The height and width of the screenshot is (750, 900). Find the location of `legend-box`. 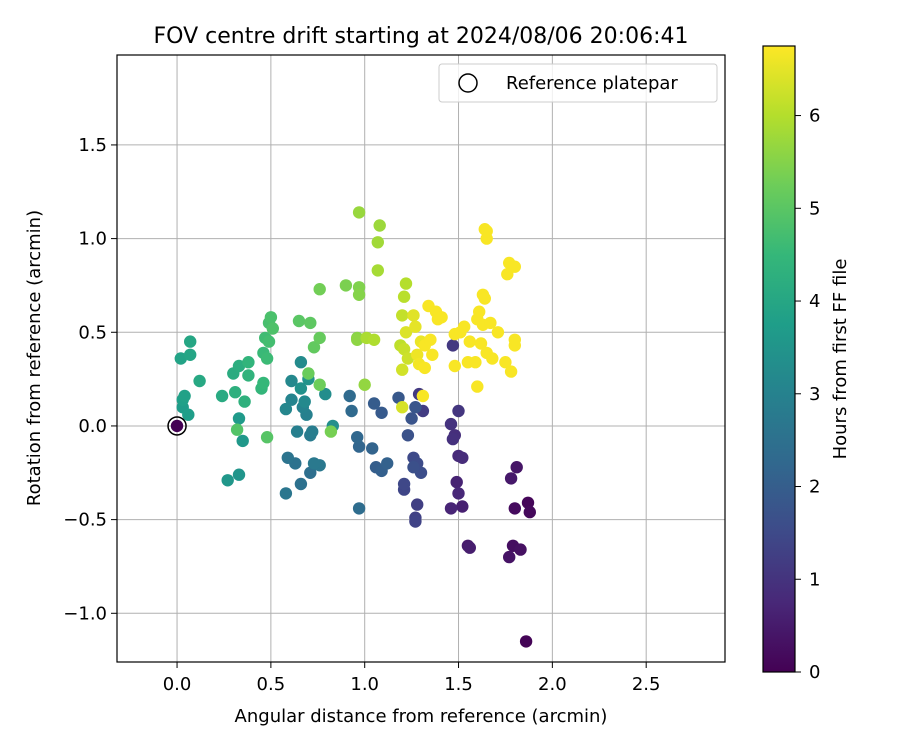

legend-box is located at coordinates (578, 83).